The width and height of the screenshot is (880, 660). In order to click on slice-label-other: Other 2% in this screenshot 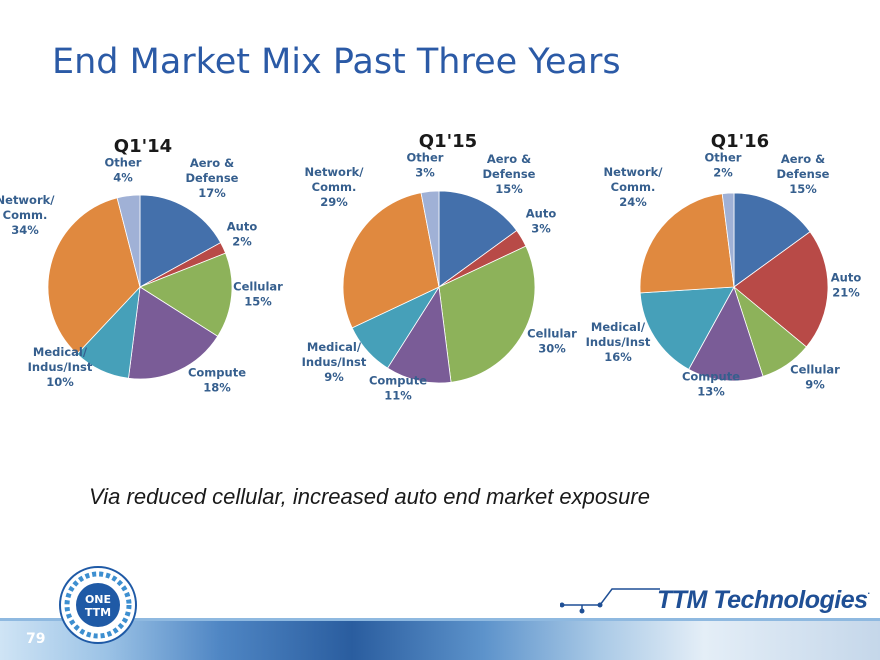, I will do `click(723, 165)`.